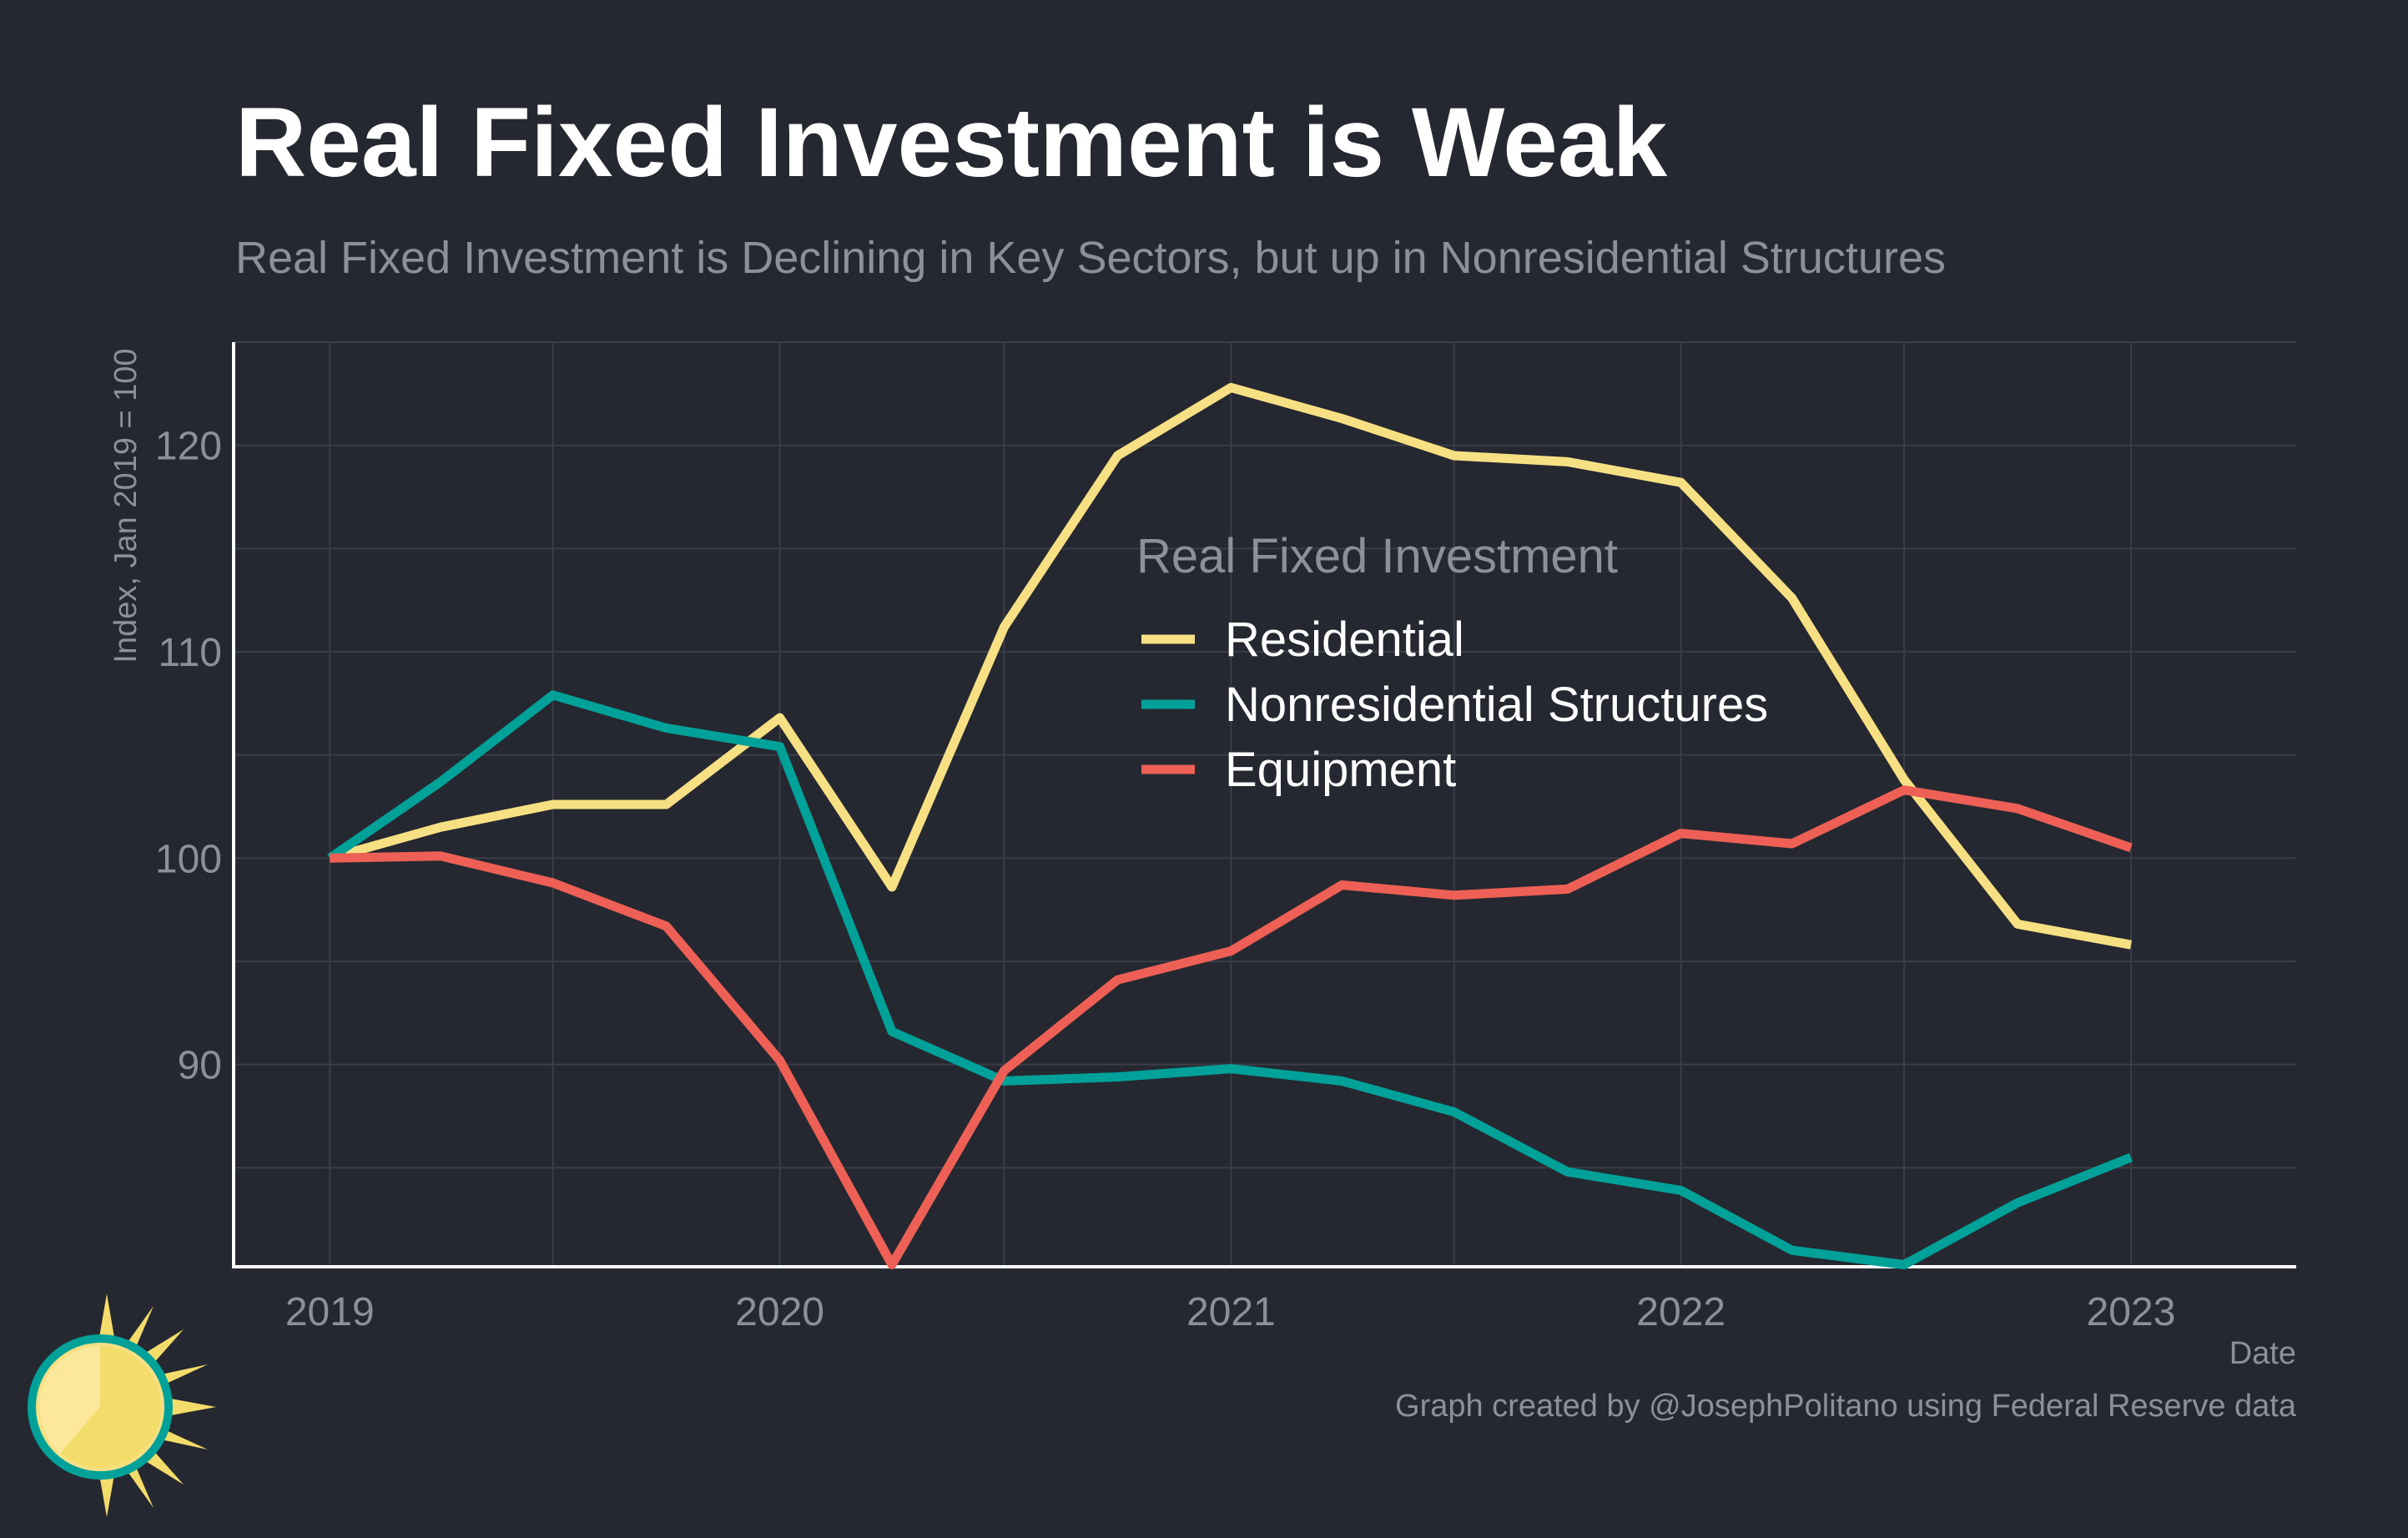 The image size is (2408, 1538). What do you see at coordinates (330, 1312) in the screenshot?
I see `x-tick-label: 2019` at bounding box center [330, 1312].